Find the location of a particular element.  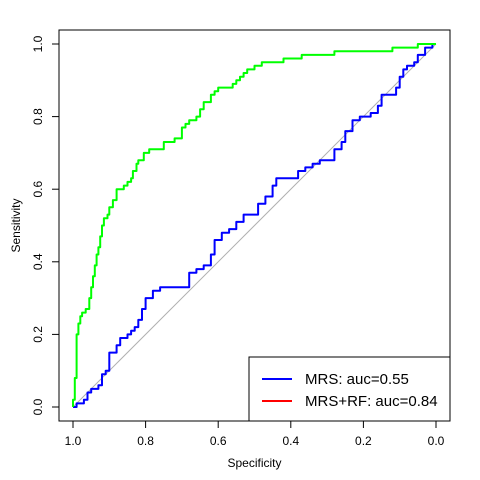

y-tick-label: 0.0 is located at coordinates (38, 406).